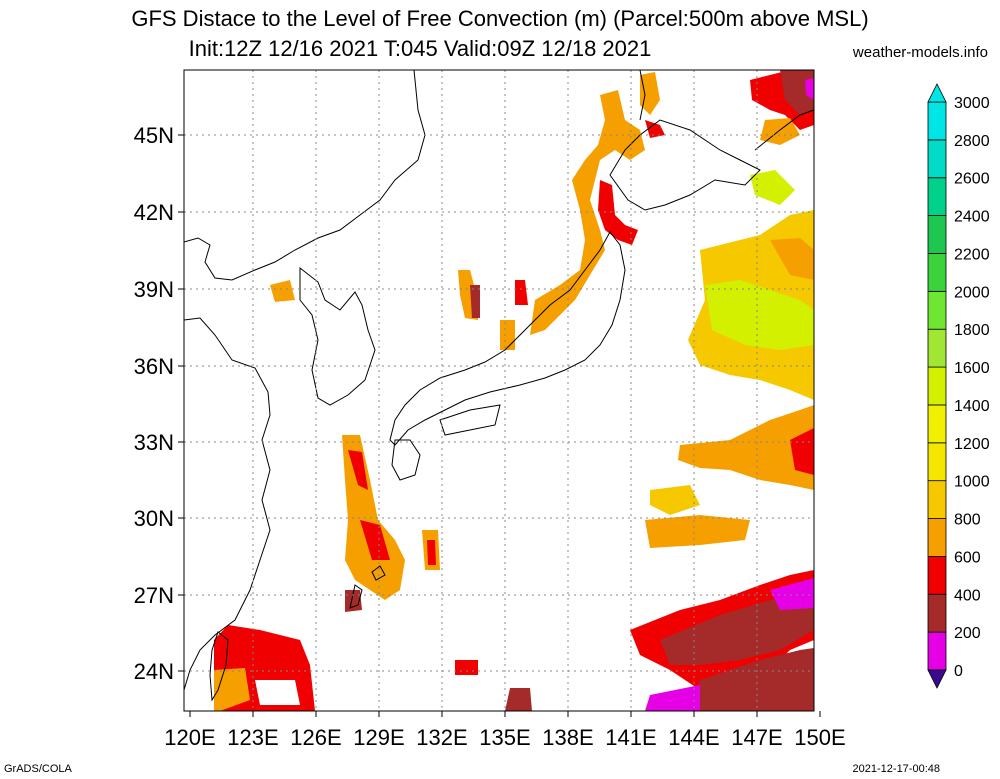 The height and width of the screenshot is (779, 1000). What do you see at coordinates (277, 692) in the screenshot?
I see `field-gap` at bounding box center [277, 692].